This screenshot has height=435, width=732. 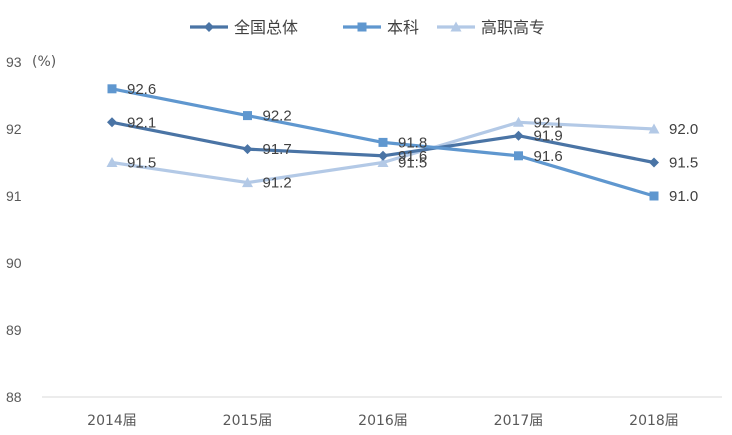 I want to click on legend-item: 高职高专, so click(x=491, y=27).